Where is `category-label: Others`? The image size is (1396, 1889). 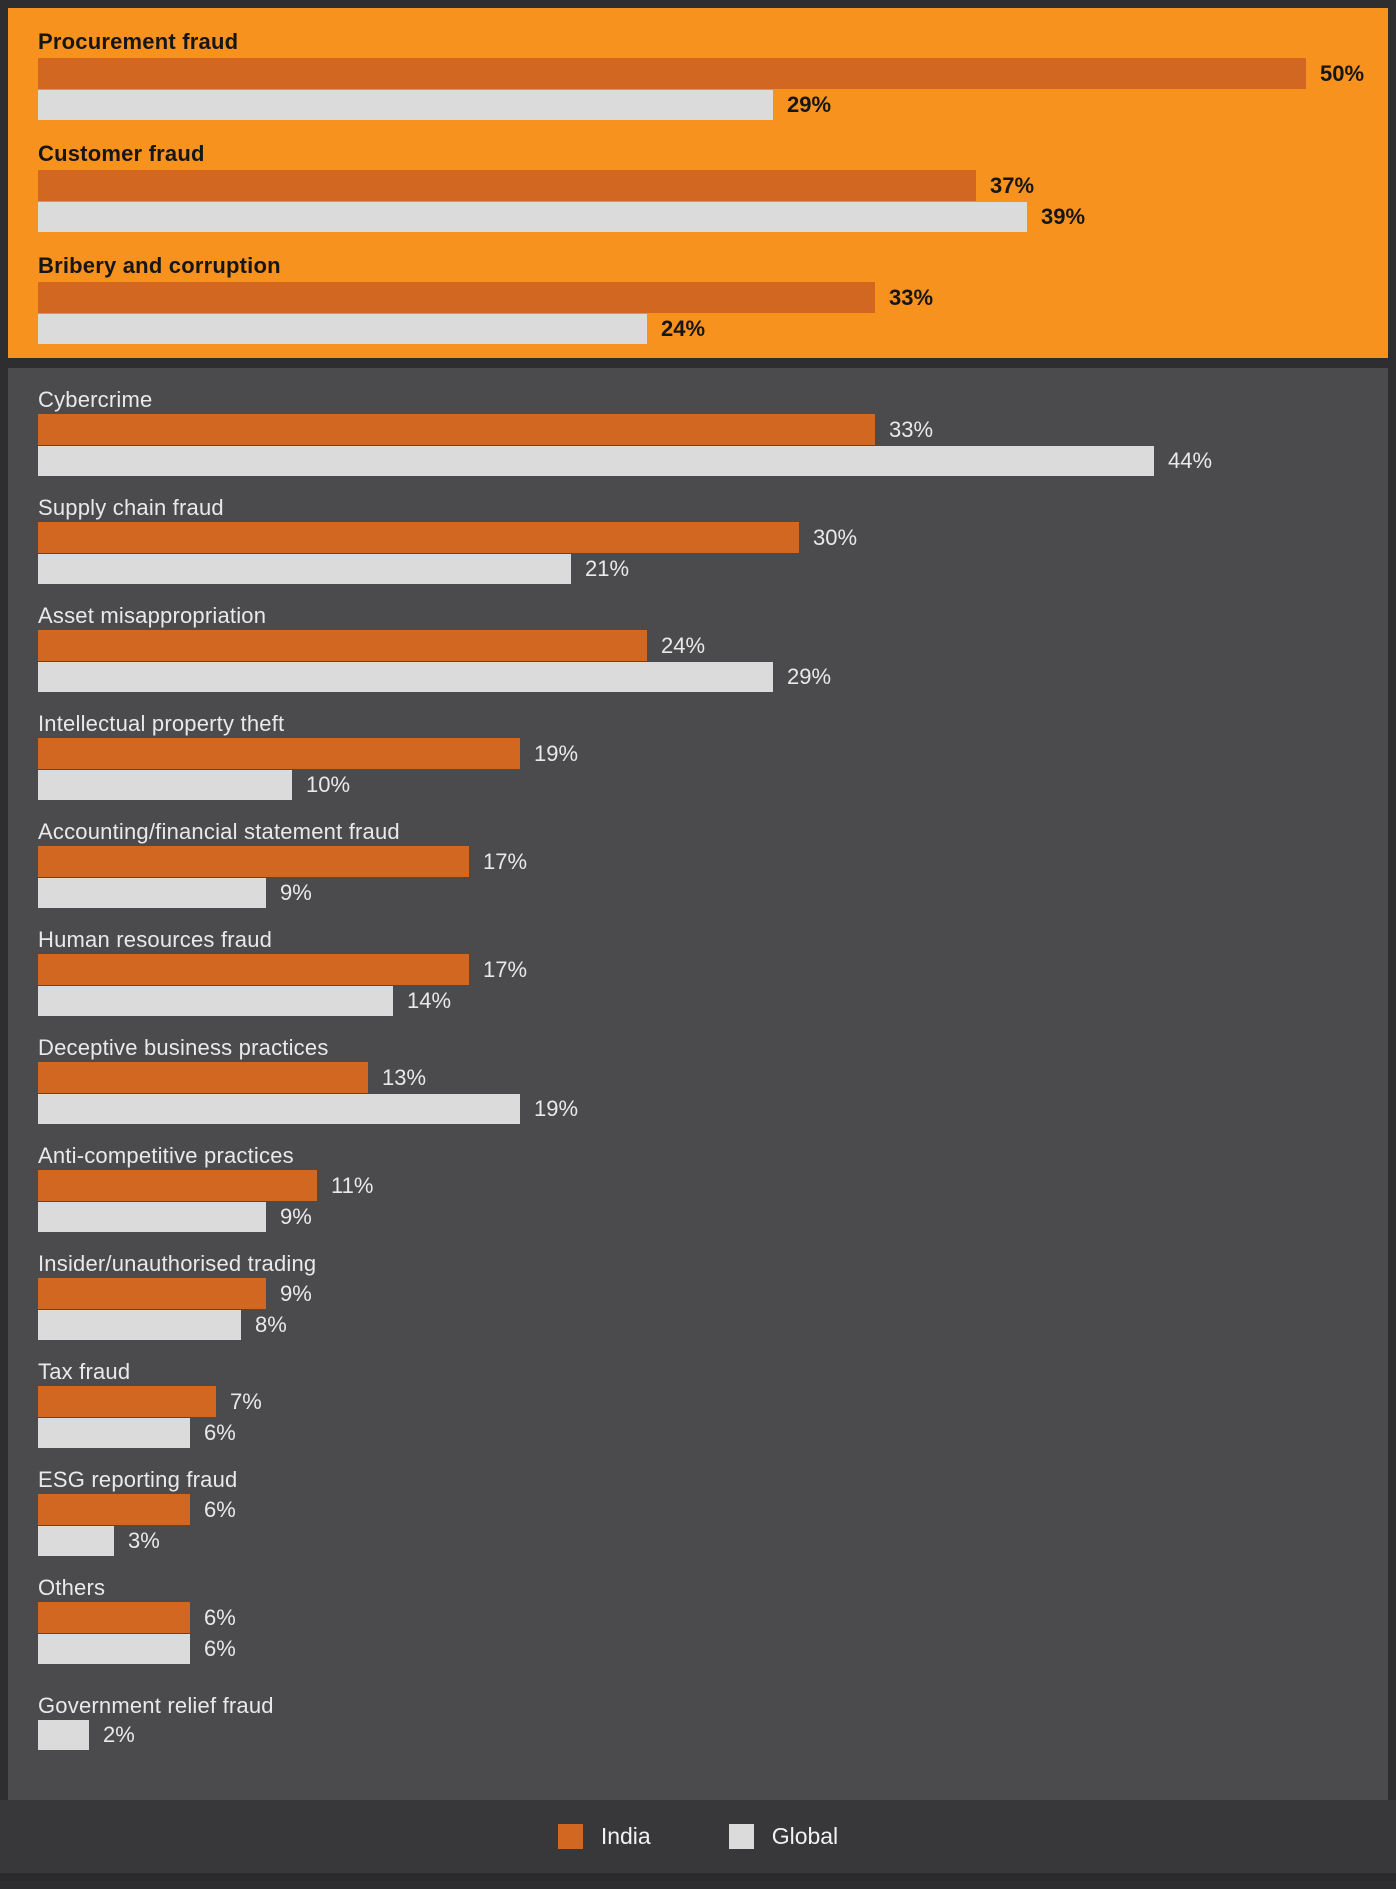 category-label: Others is located at coordinates (72, 1587).